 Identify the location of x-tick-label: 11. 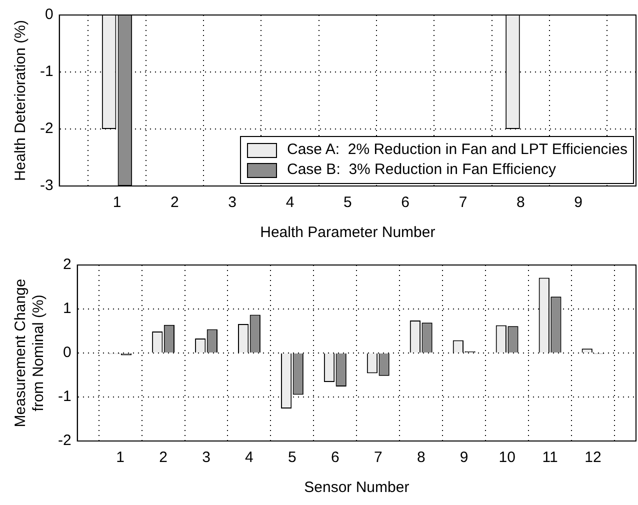
(550, 457).